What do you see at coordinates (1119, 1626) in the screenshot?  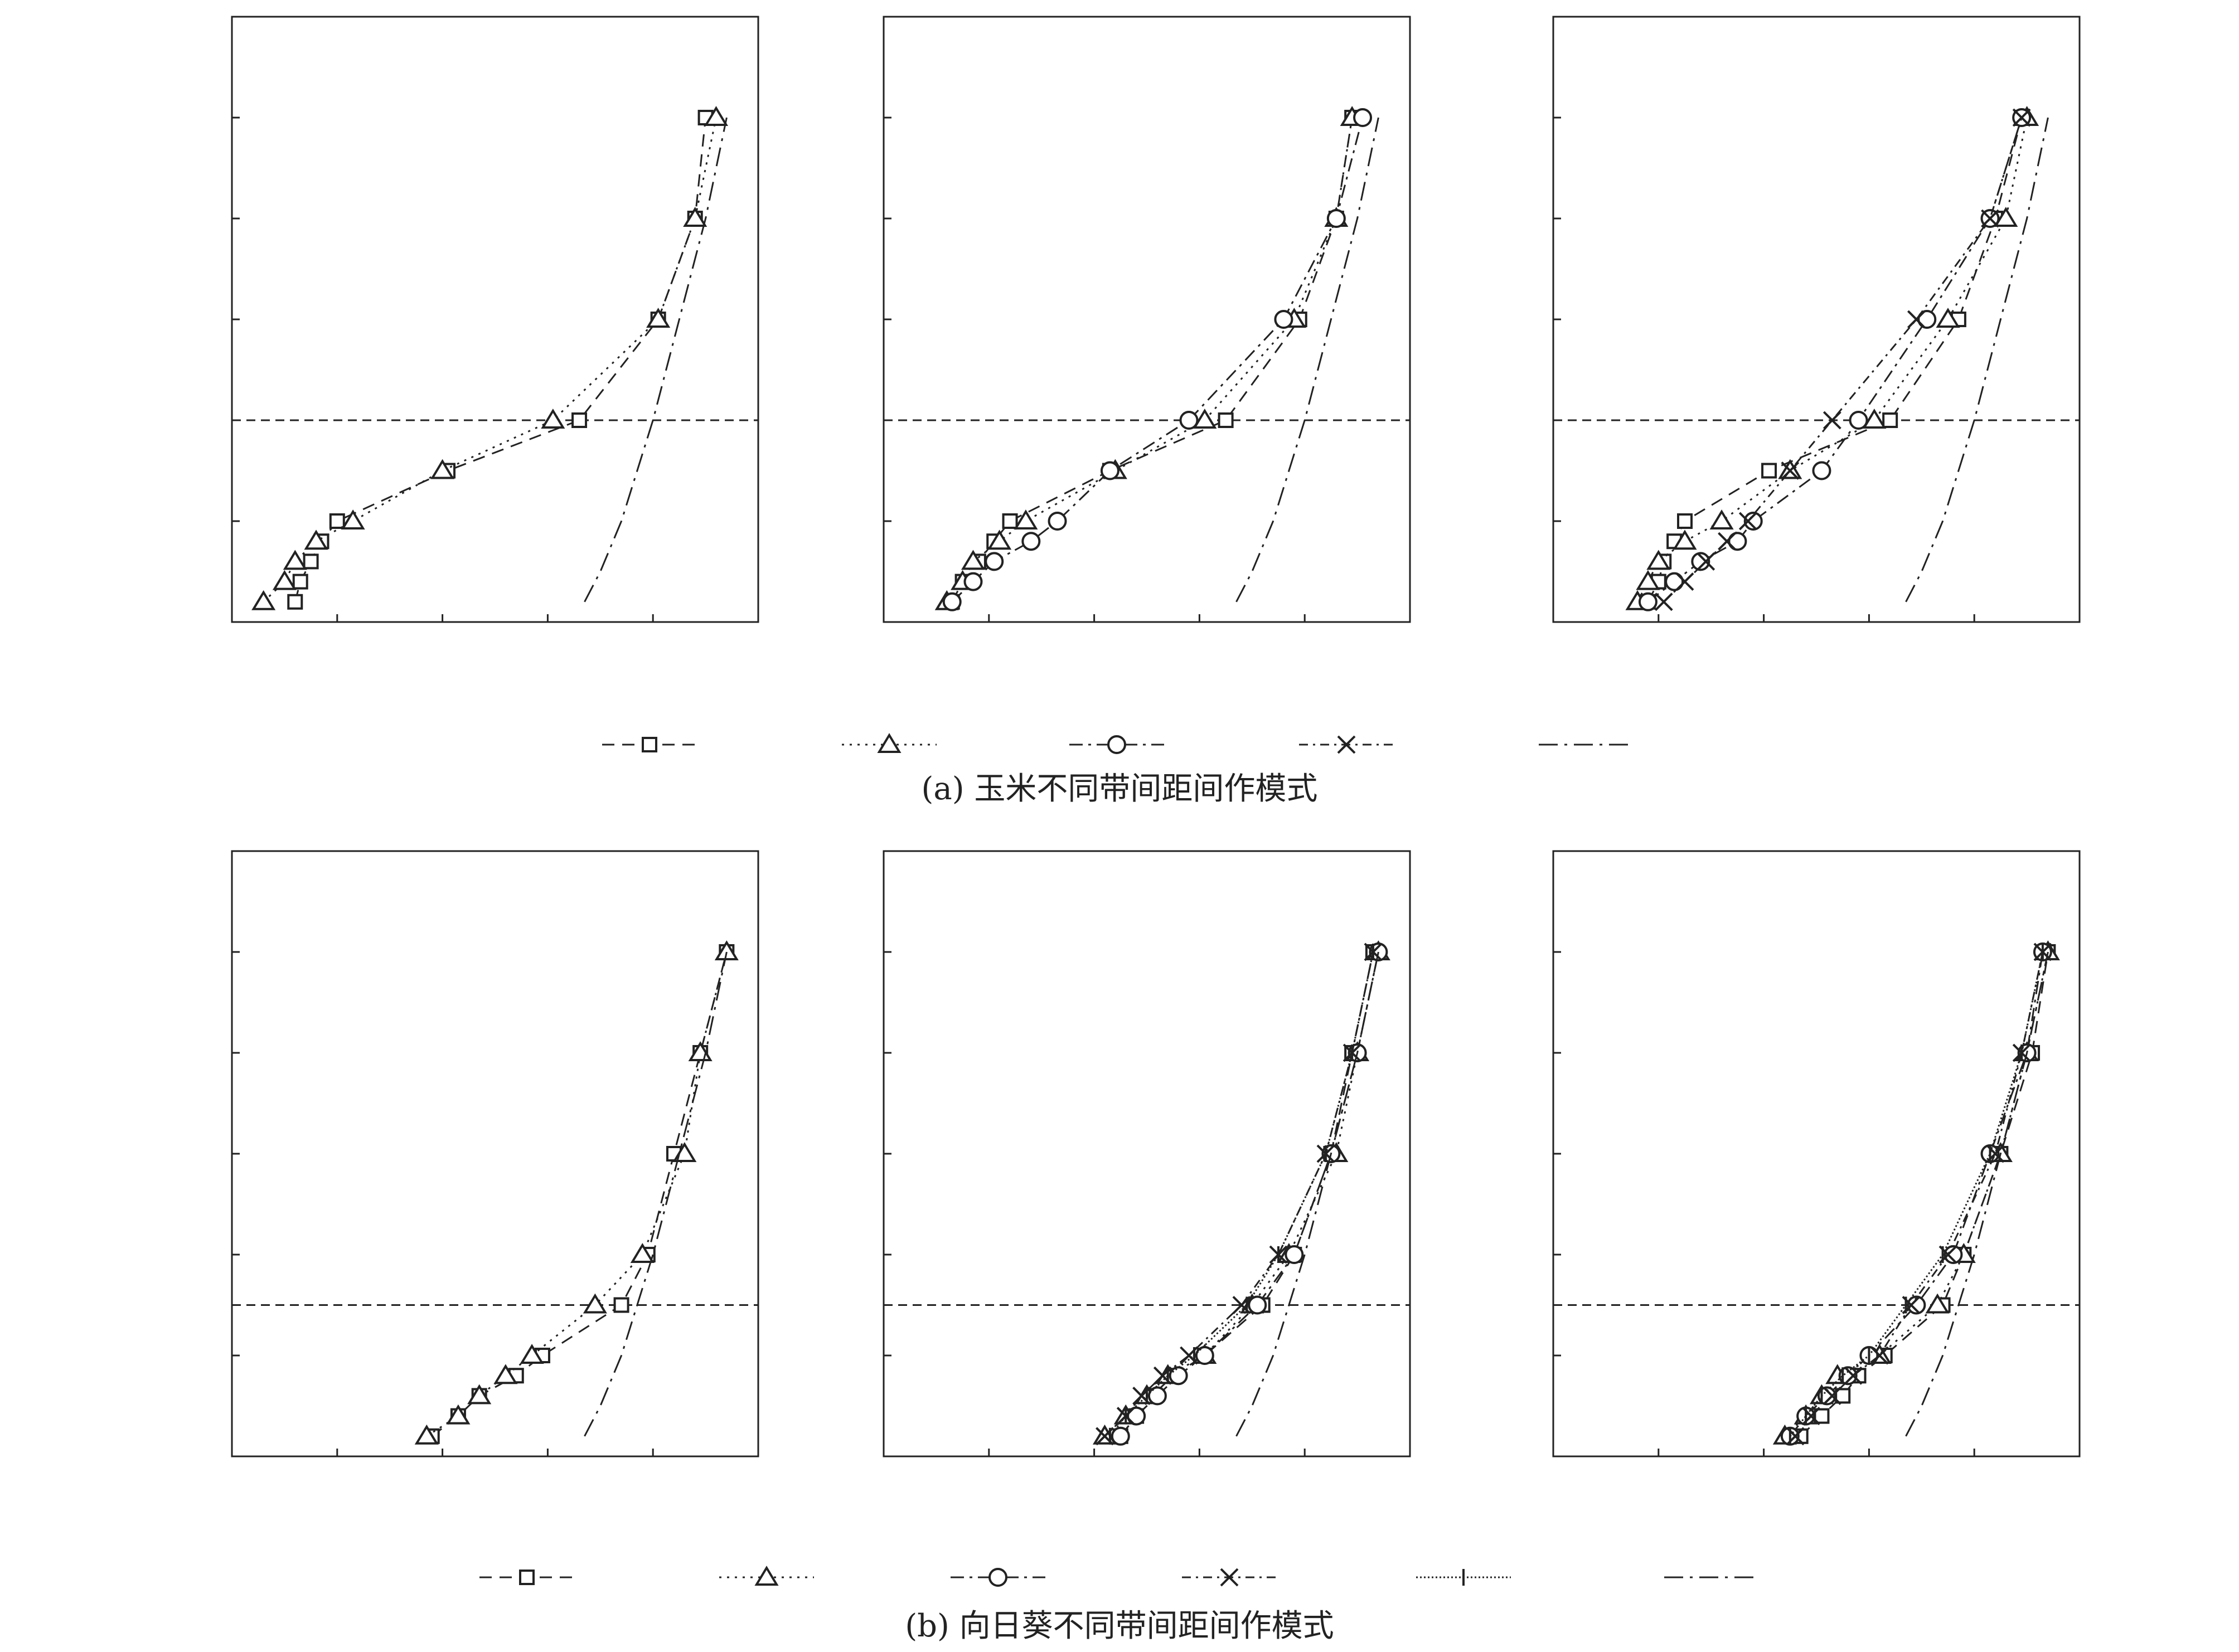 I see `caption-b: (b) 向日葵不同带间距间作模式` at bounding box center [1119, 1626].